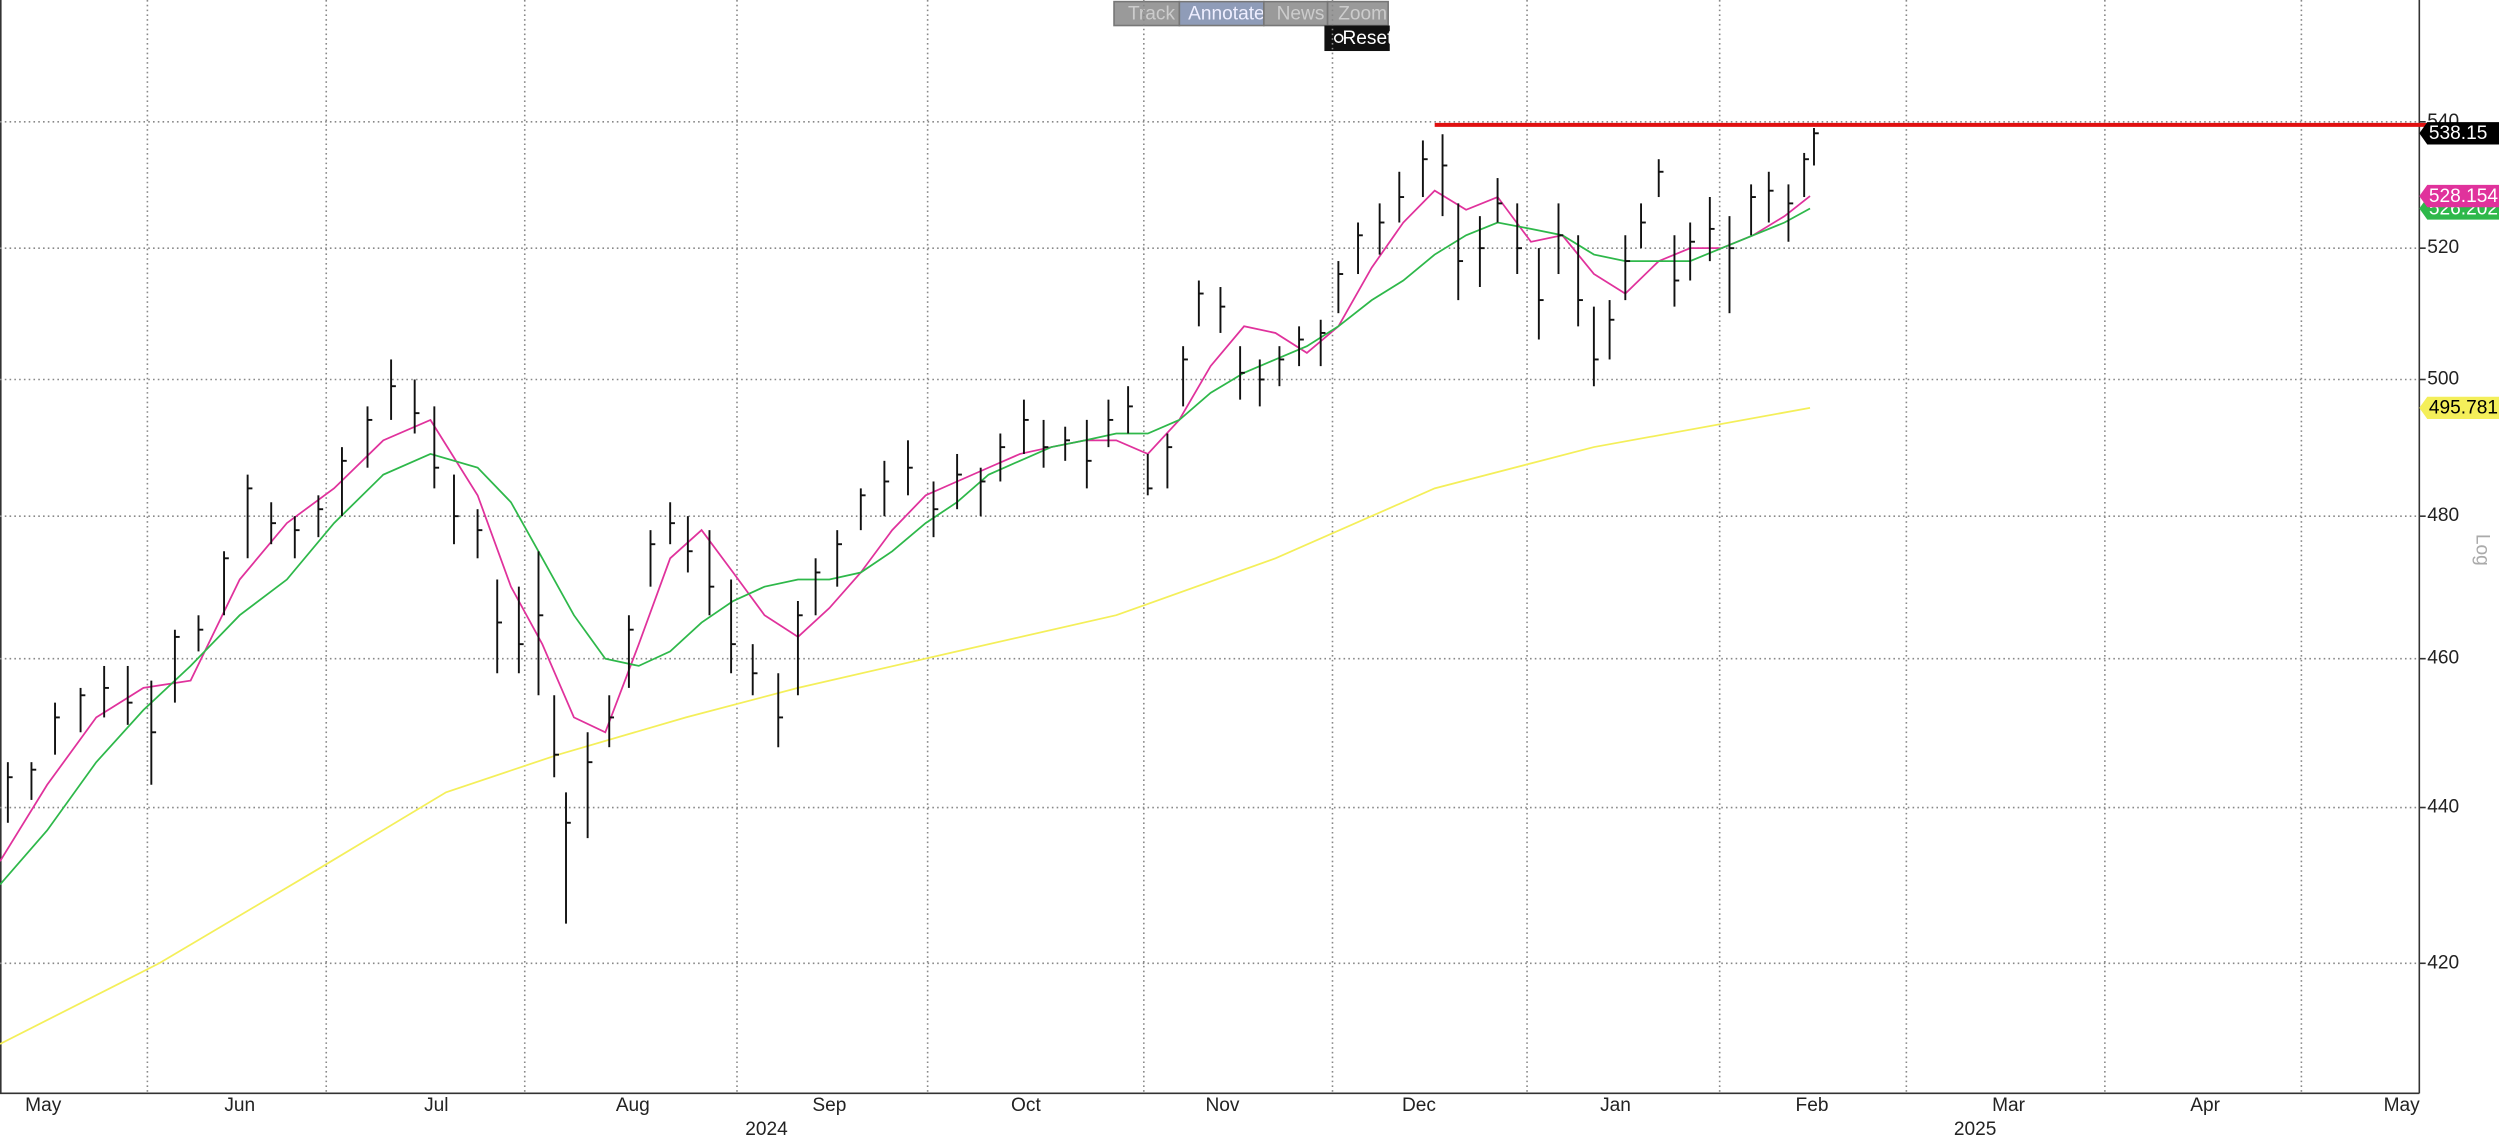 The height and width of the screenshot is (1145, 2499). Describe the element at coordinates (2481, 550) in the screenshot. I see `y-axis-label: Log` at that location.